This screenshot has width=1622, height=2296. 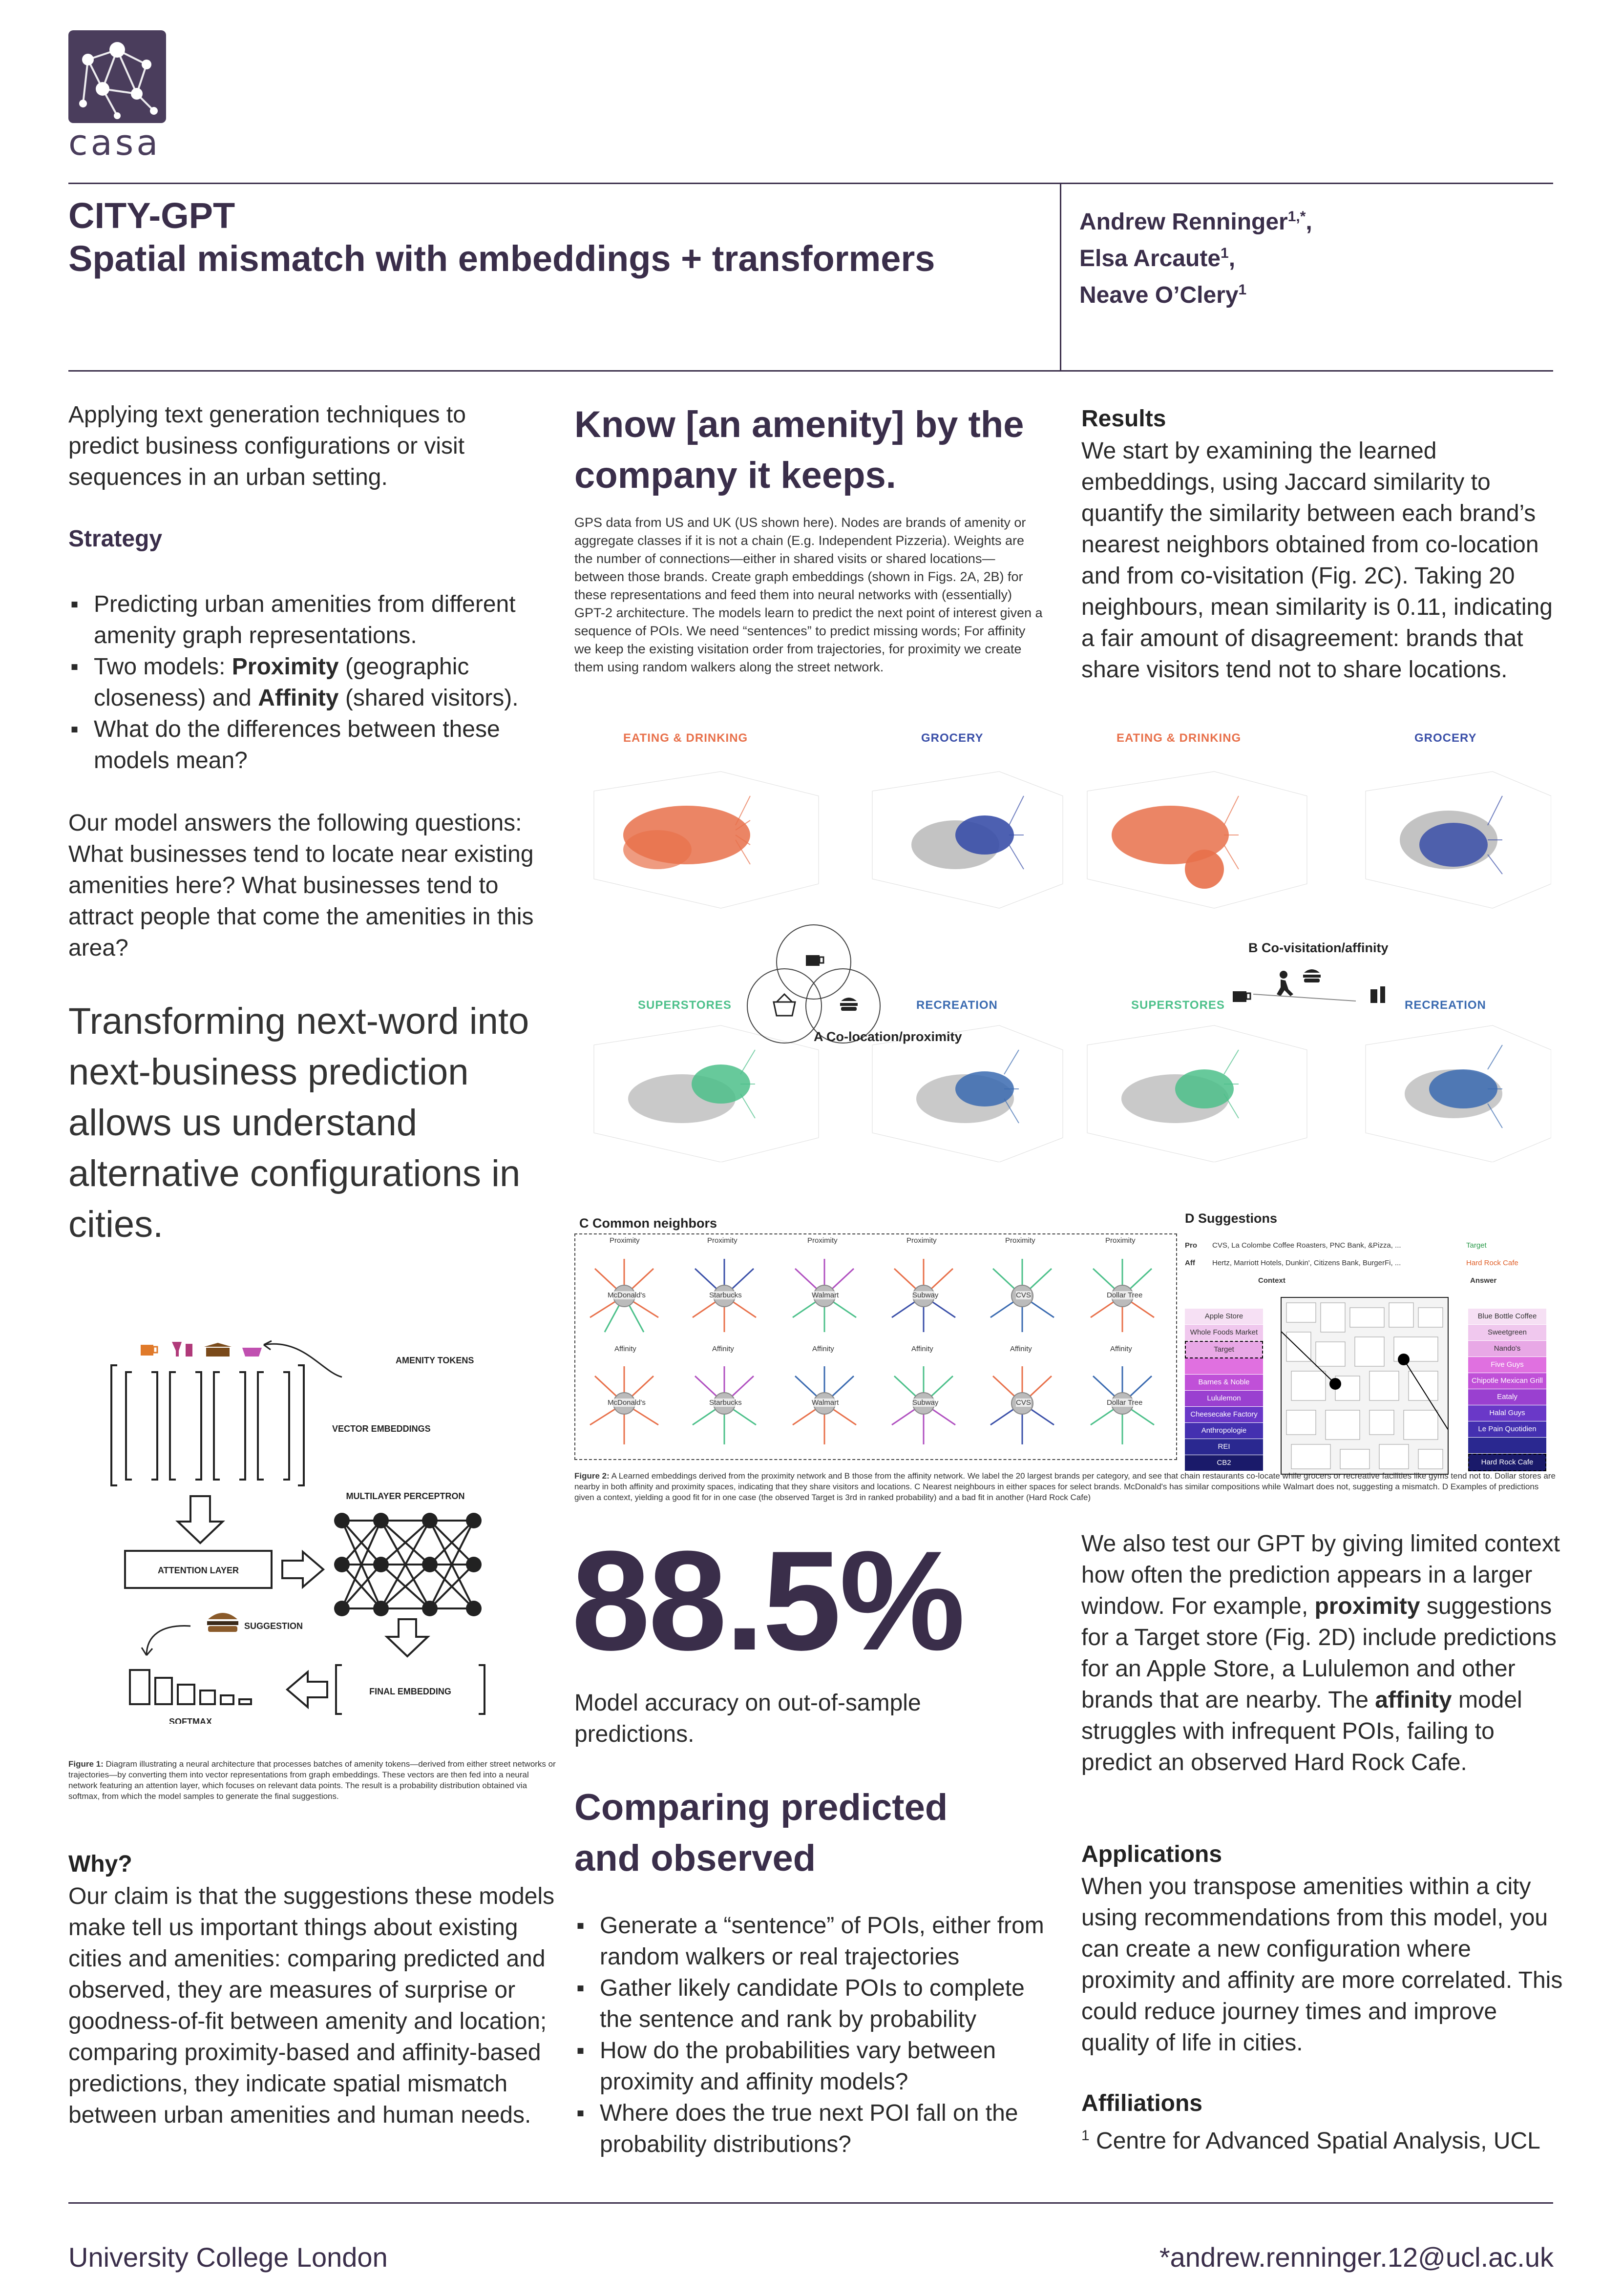 I want to click on pro-answer: Target, so click(x=1476, y=1245).